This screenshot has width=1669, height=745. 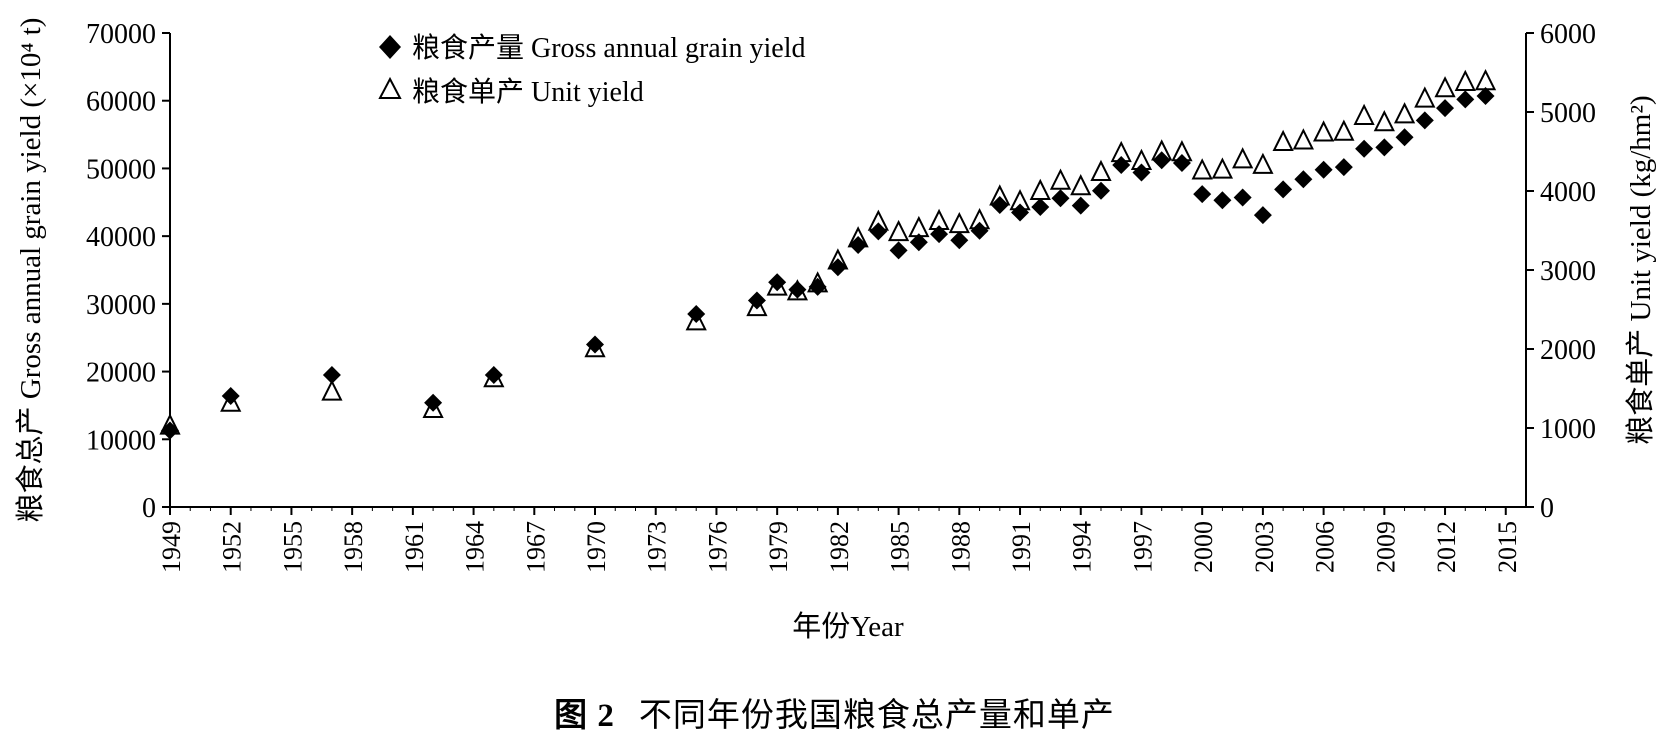 What do you see at coordinates (1568, 192) in the screenshot?
I see `right-y-tick-label: 4000` at bounding box center [1568, 192].